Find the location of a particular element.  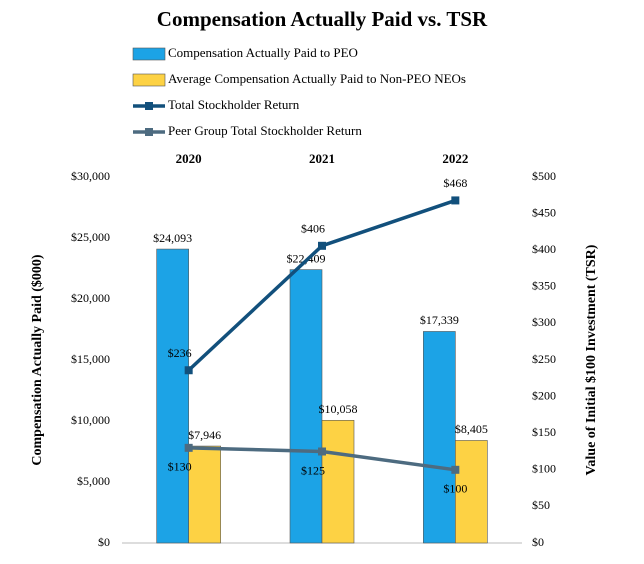

category-label: 2021 is located at coordinates (322, 158).